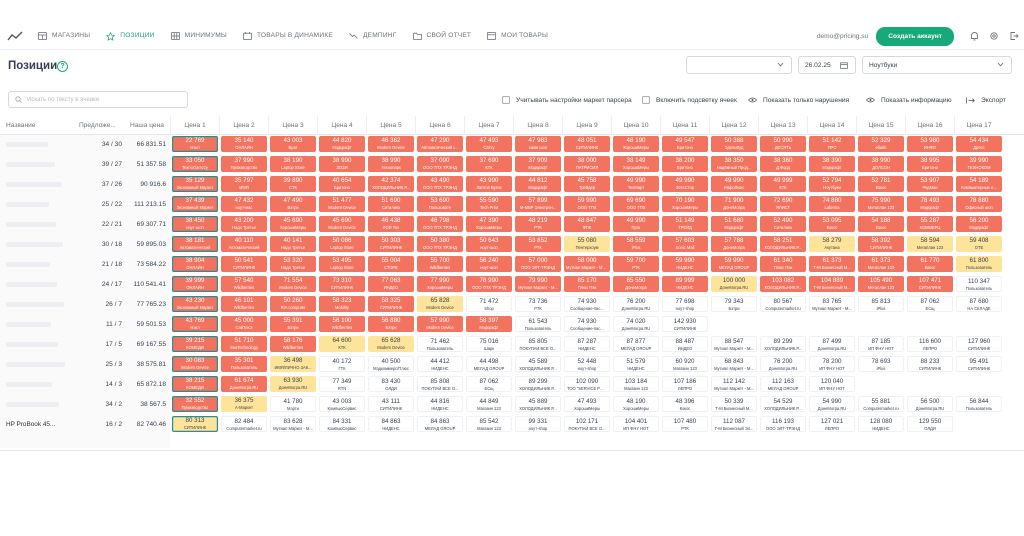 Image resolution: width=1024 pixels, height=536 pixels. What do you see at coordinates (881, 364) in the screenshot?
I see `price-cell: 78 693 iPlus` at bounding box center [881, 364].